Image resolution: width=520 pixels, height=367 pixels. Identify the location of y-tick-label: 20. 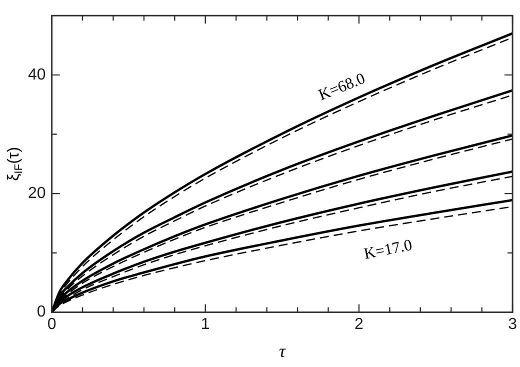
(37, 193).